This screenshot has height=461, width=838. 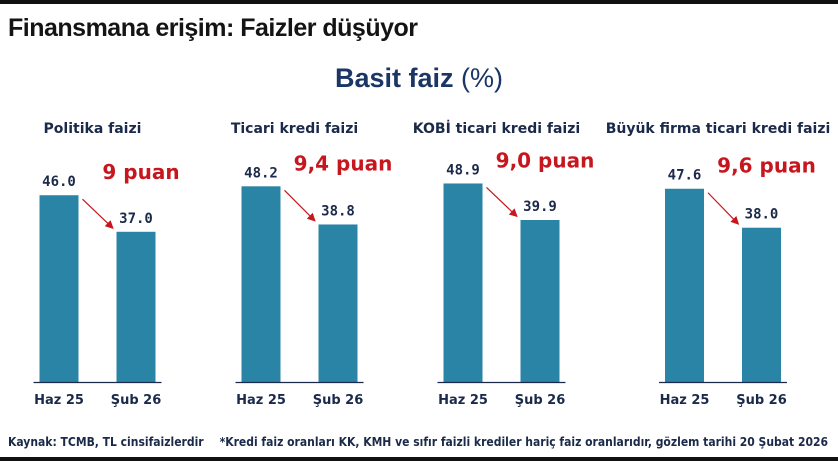 What do you see at coordinates (338, 211) in the screenshot?
I see `bar-value-label: 38.8` at bounding box center [338, 211].